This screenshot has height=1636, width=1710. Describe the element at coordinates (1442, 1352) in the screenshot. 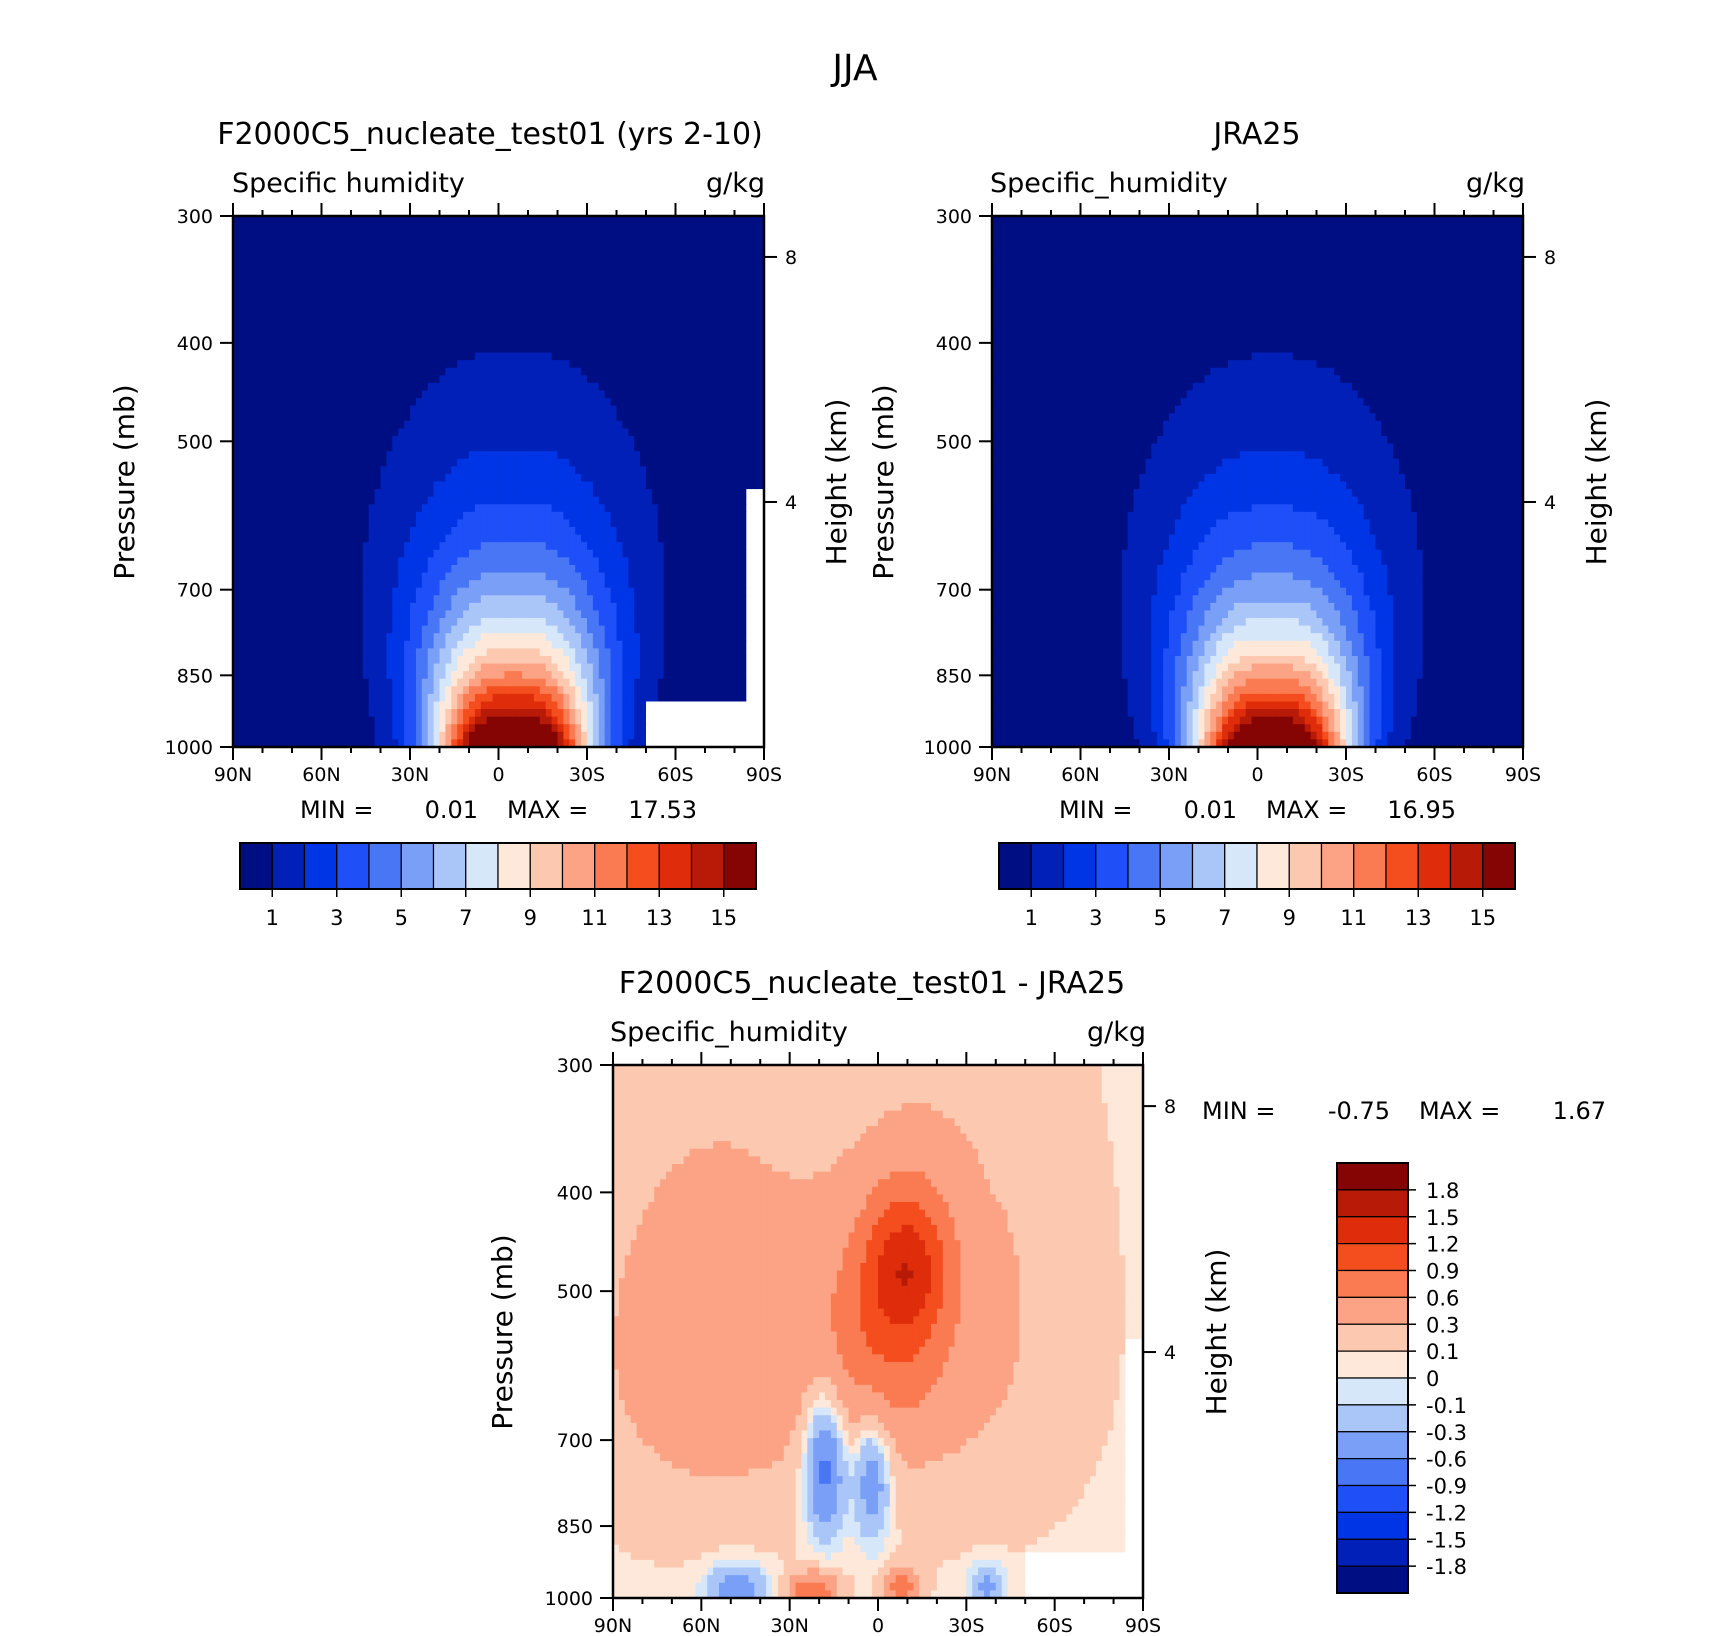

I see `colorbar-label: 0.1` at that location.